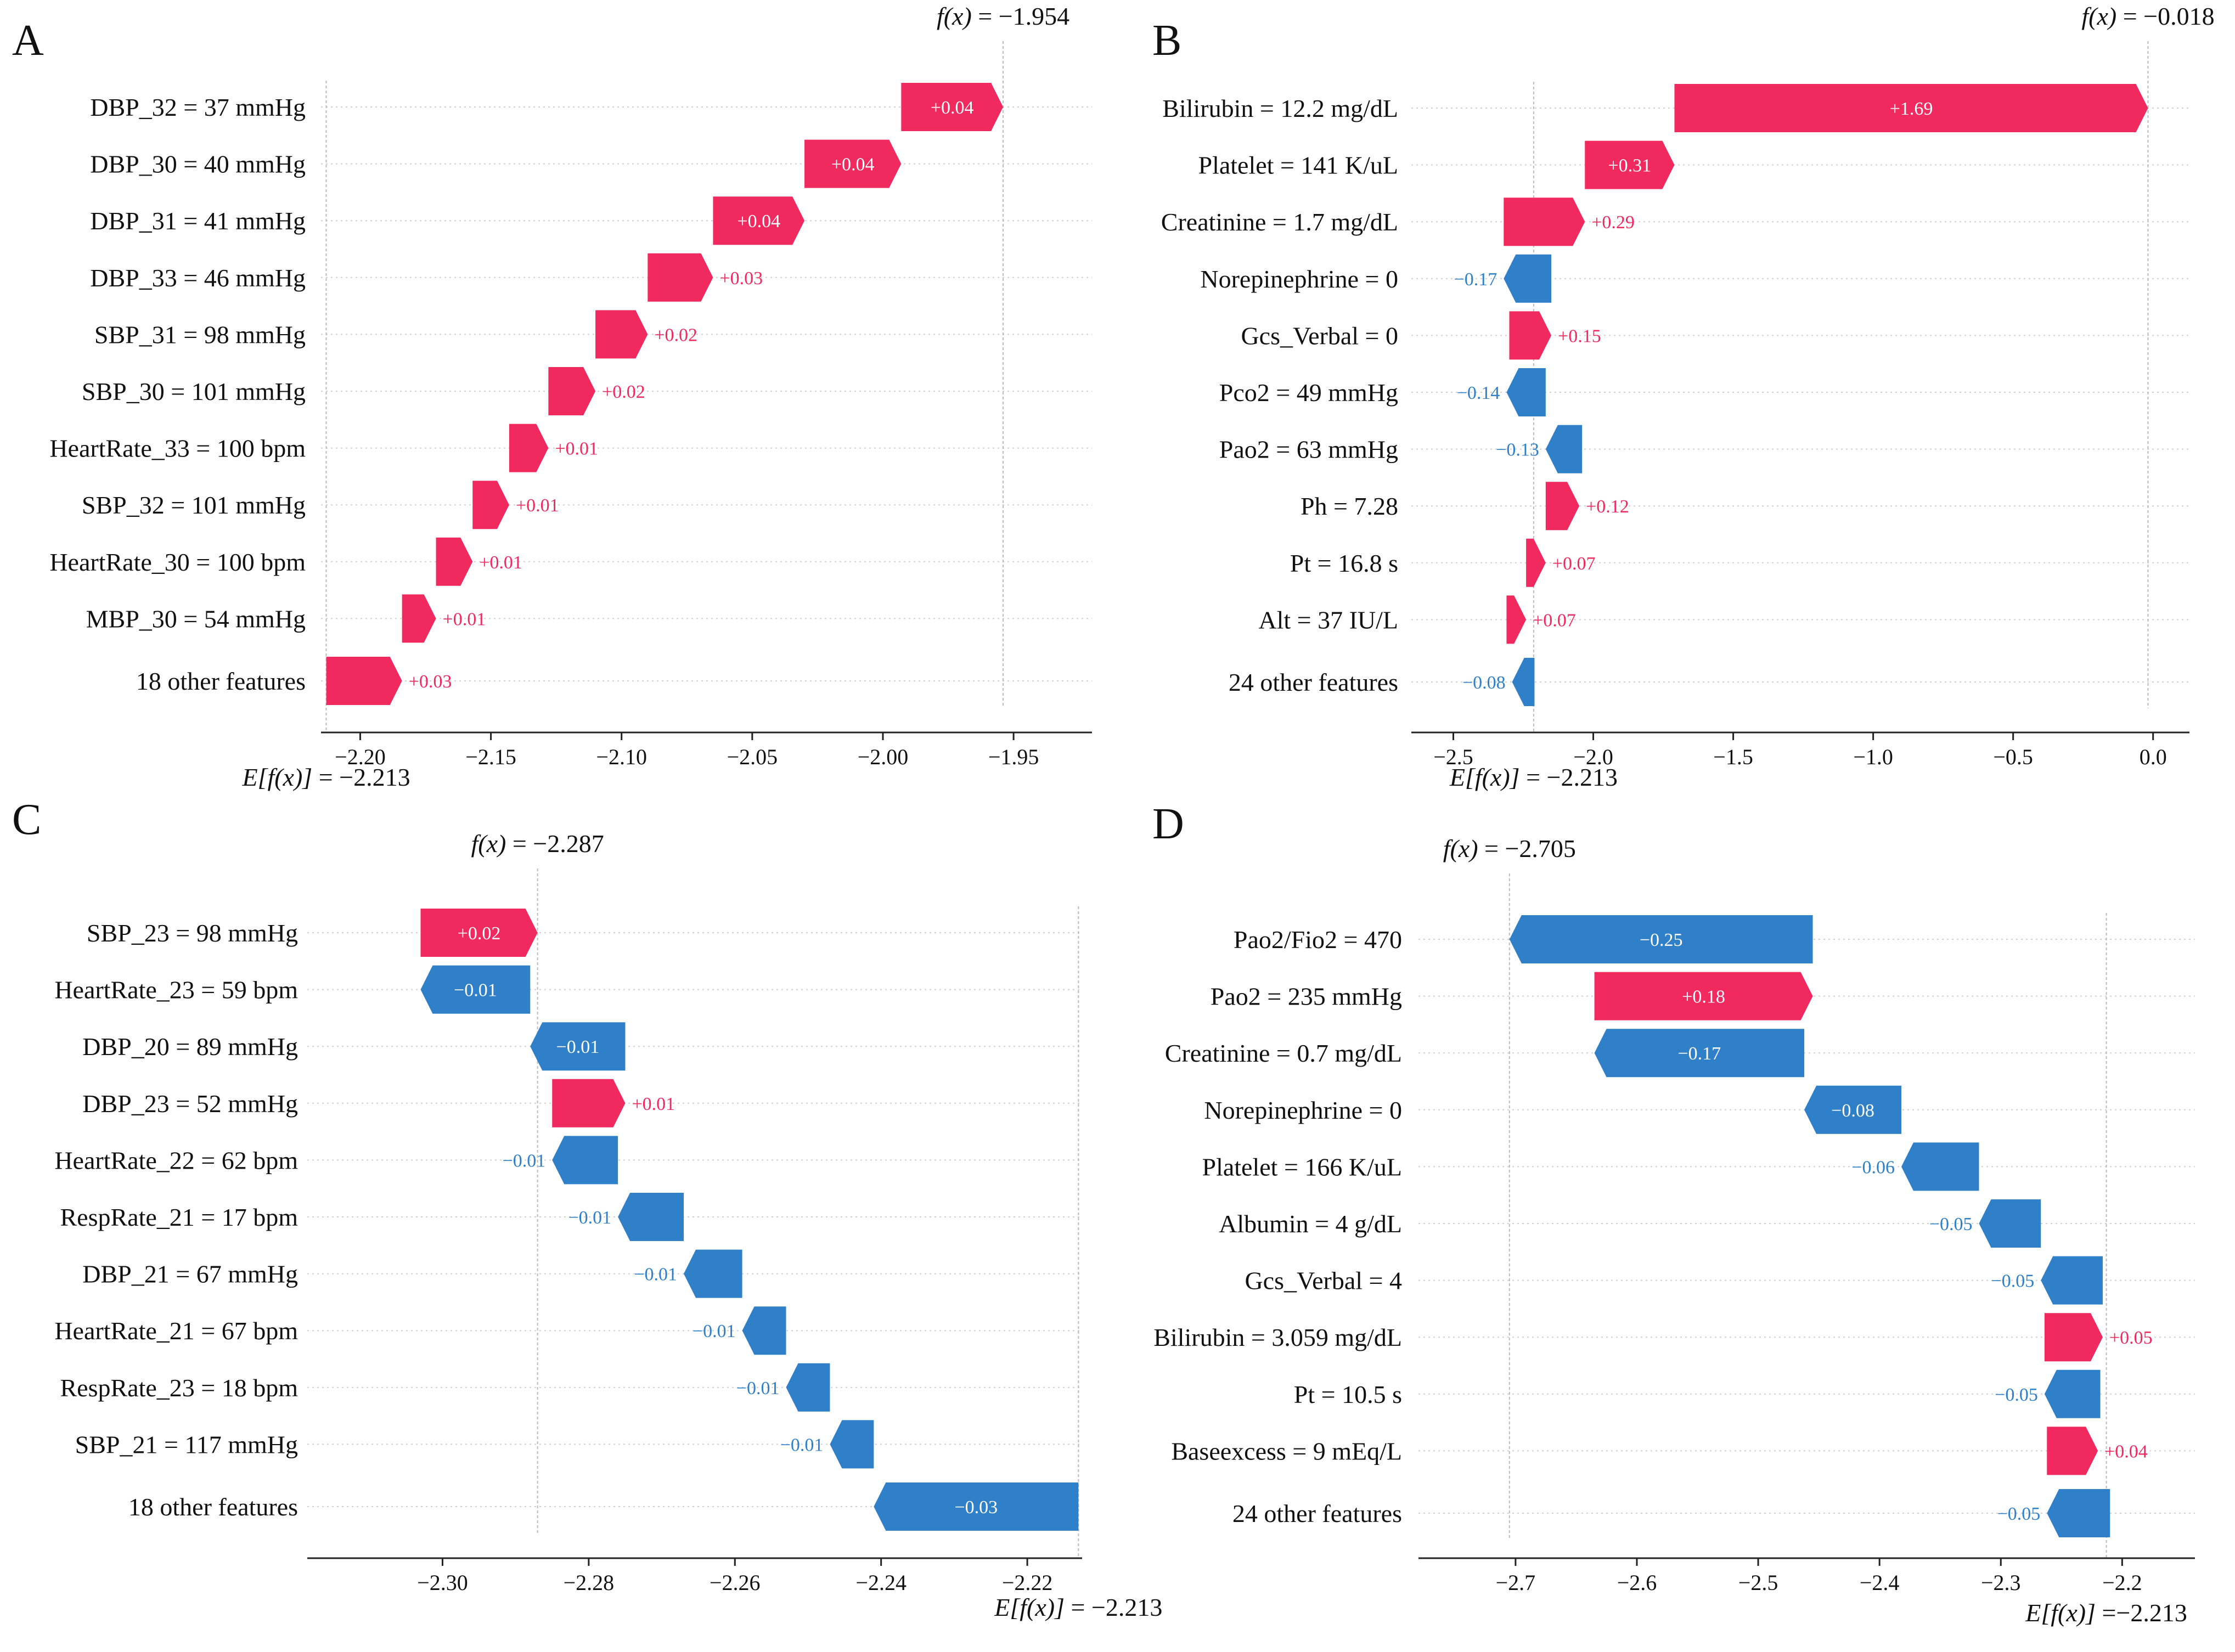 The width and height of the screenshot is (2235, 1652). I want to click on bar-a-dbp-33-46-mmhg, so click(680, 277).